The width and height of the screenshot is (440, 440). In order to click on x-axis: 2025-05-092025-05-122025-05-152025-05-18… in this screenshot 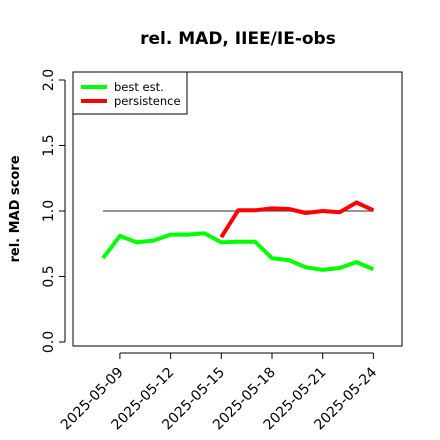, I will do `click(219, 392)`.